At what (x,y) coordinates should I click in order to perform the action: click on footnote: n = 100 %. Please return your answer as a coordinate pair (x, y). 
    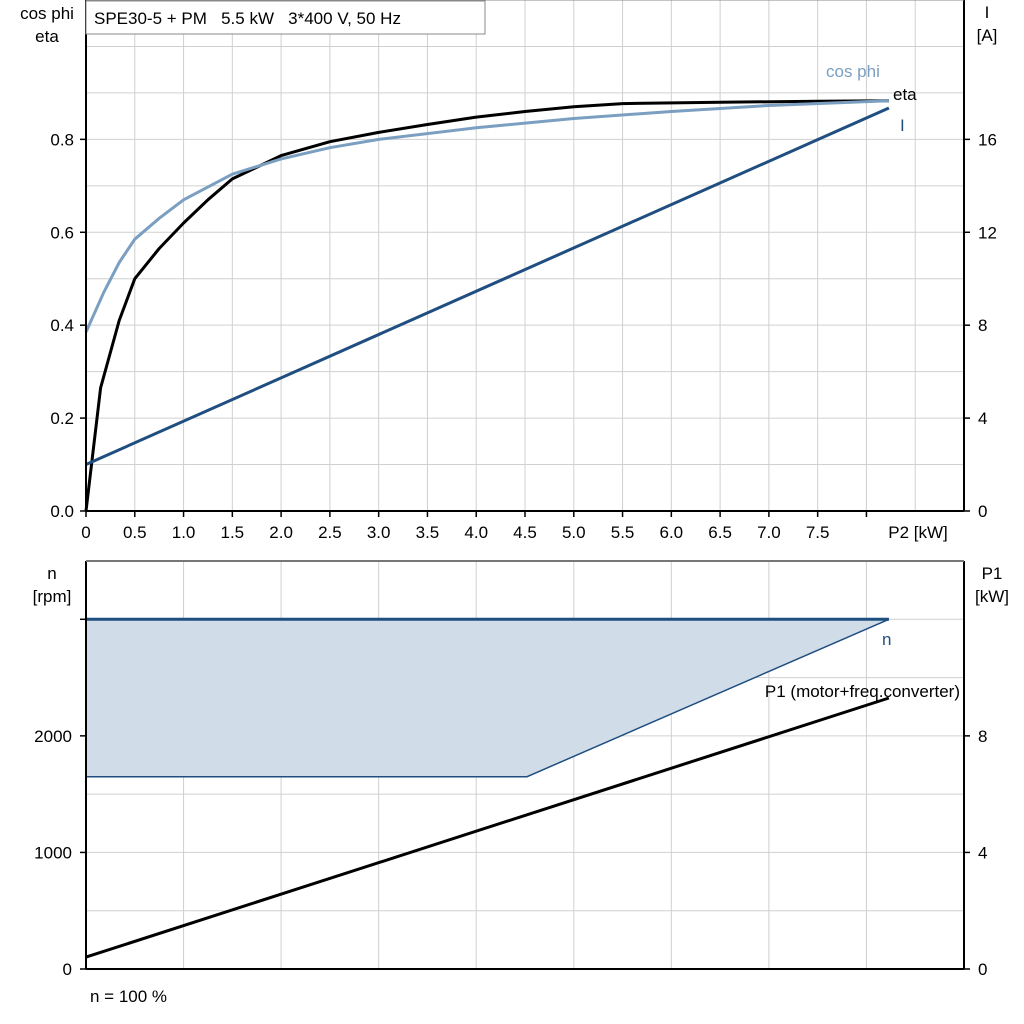
    Looking at the image, I should click on (128, 996).